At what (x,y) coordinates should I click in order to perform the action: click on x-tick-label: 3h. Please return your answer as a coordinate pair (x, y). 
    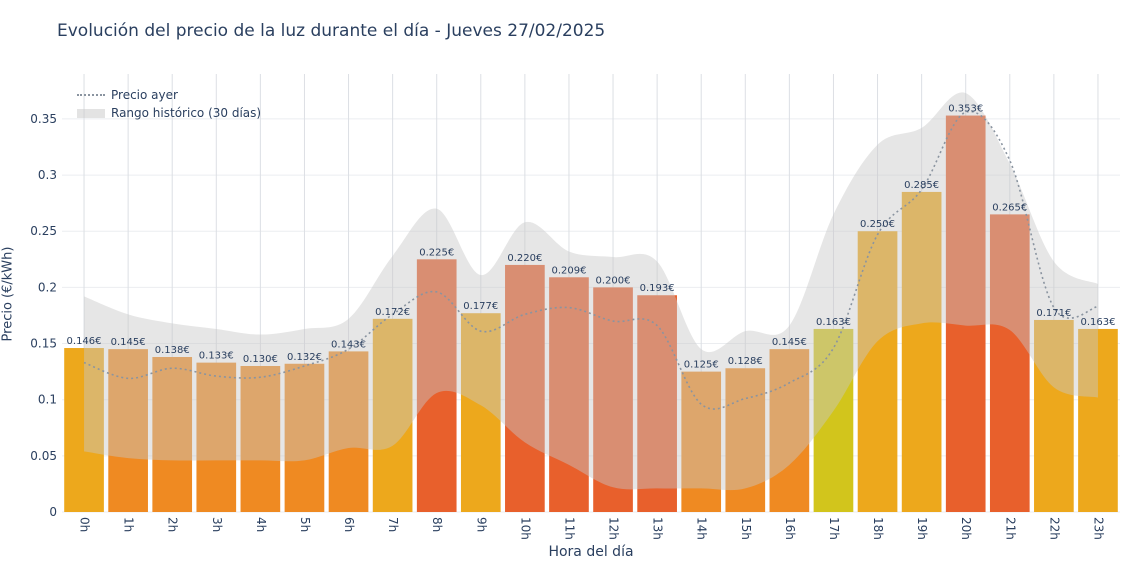
    Looking at the image, I should click on (217, 524).